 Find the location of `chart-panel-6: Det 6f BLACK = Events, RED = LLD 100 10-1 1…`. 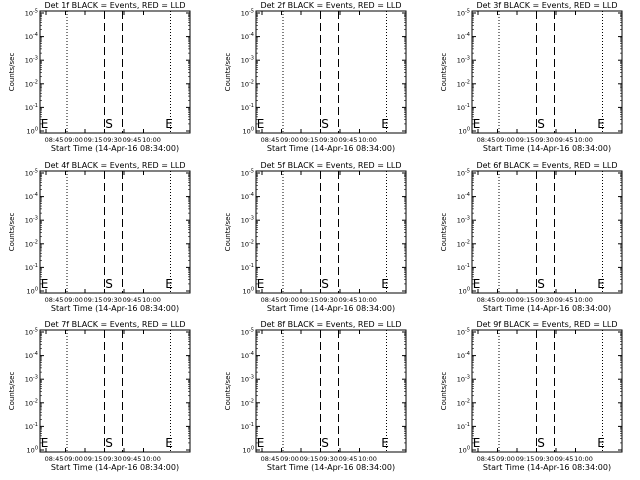

chart-panel-6: Det 6f BLACK = Events, RED = LLD 100 10-1 1… is located at coordinates (531, 237).